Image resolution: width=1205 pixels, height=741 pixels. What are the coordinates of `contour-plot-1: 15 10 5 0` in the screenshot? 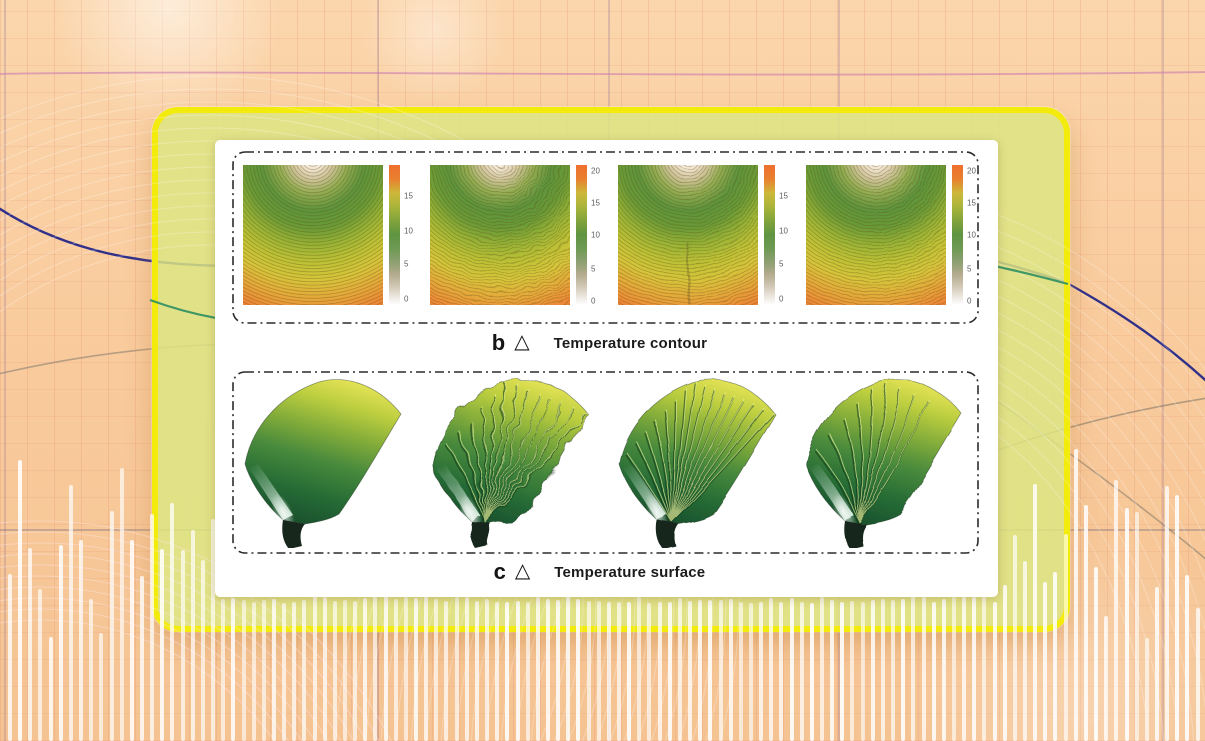 It's located at (336, 235).